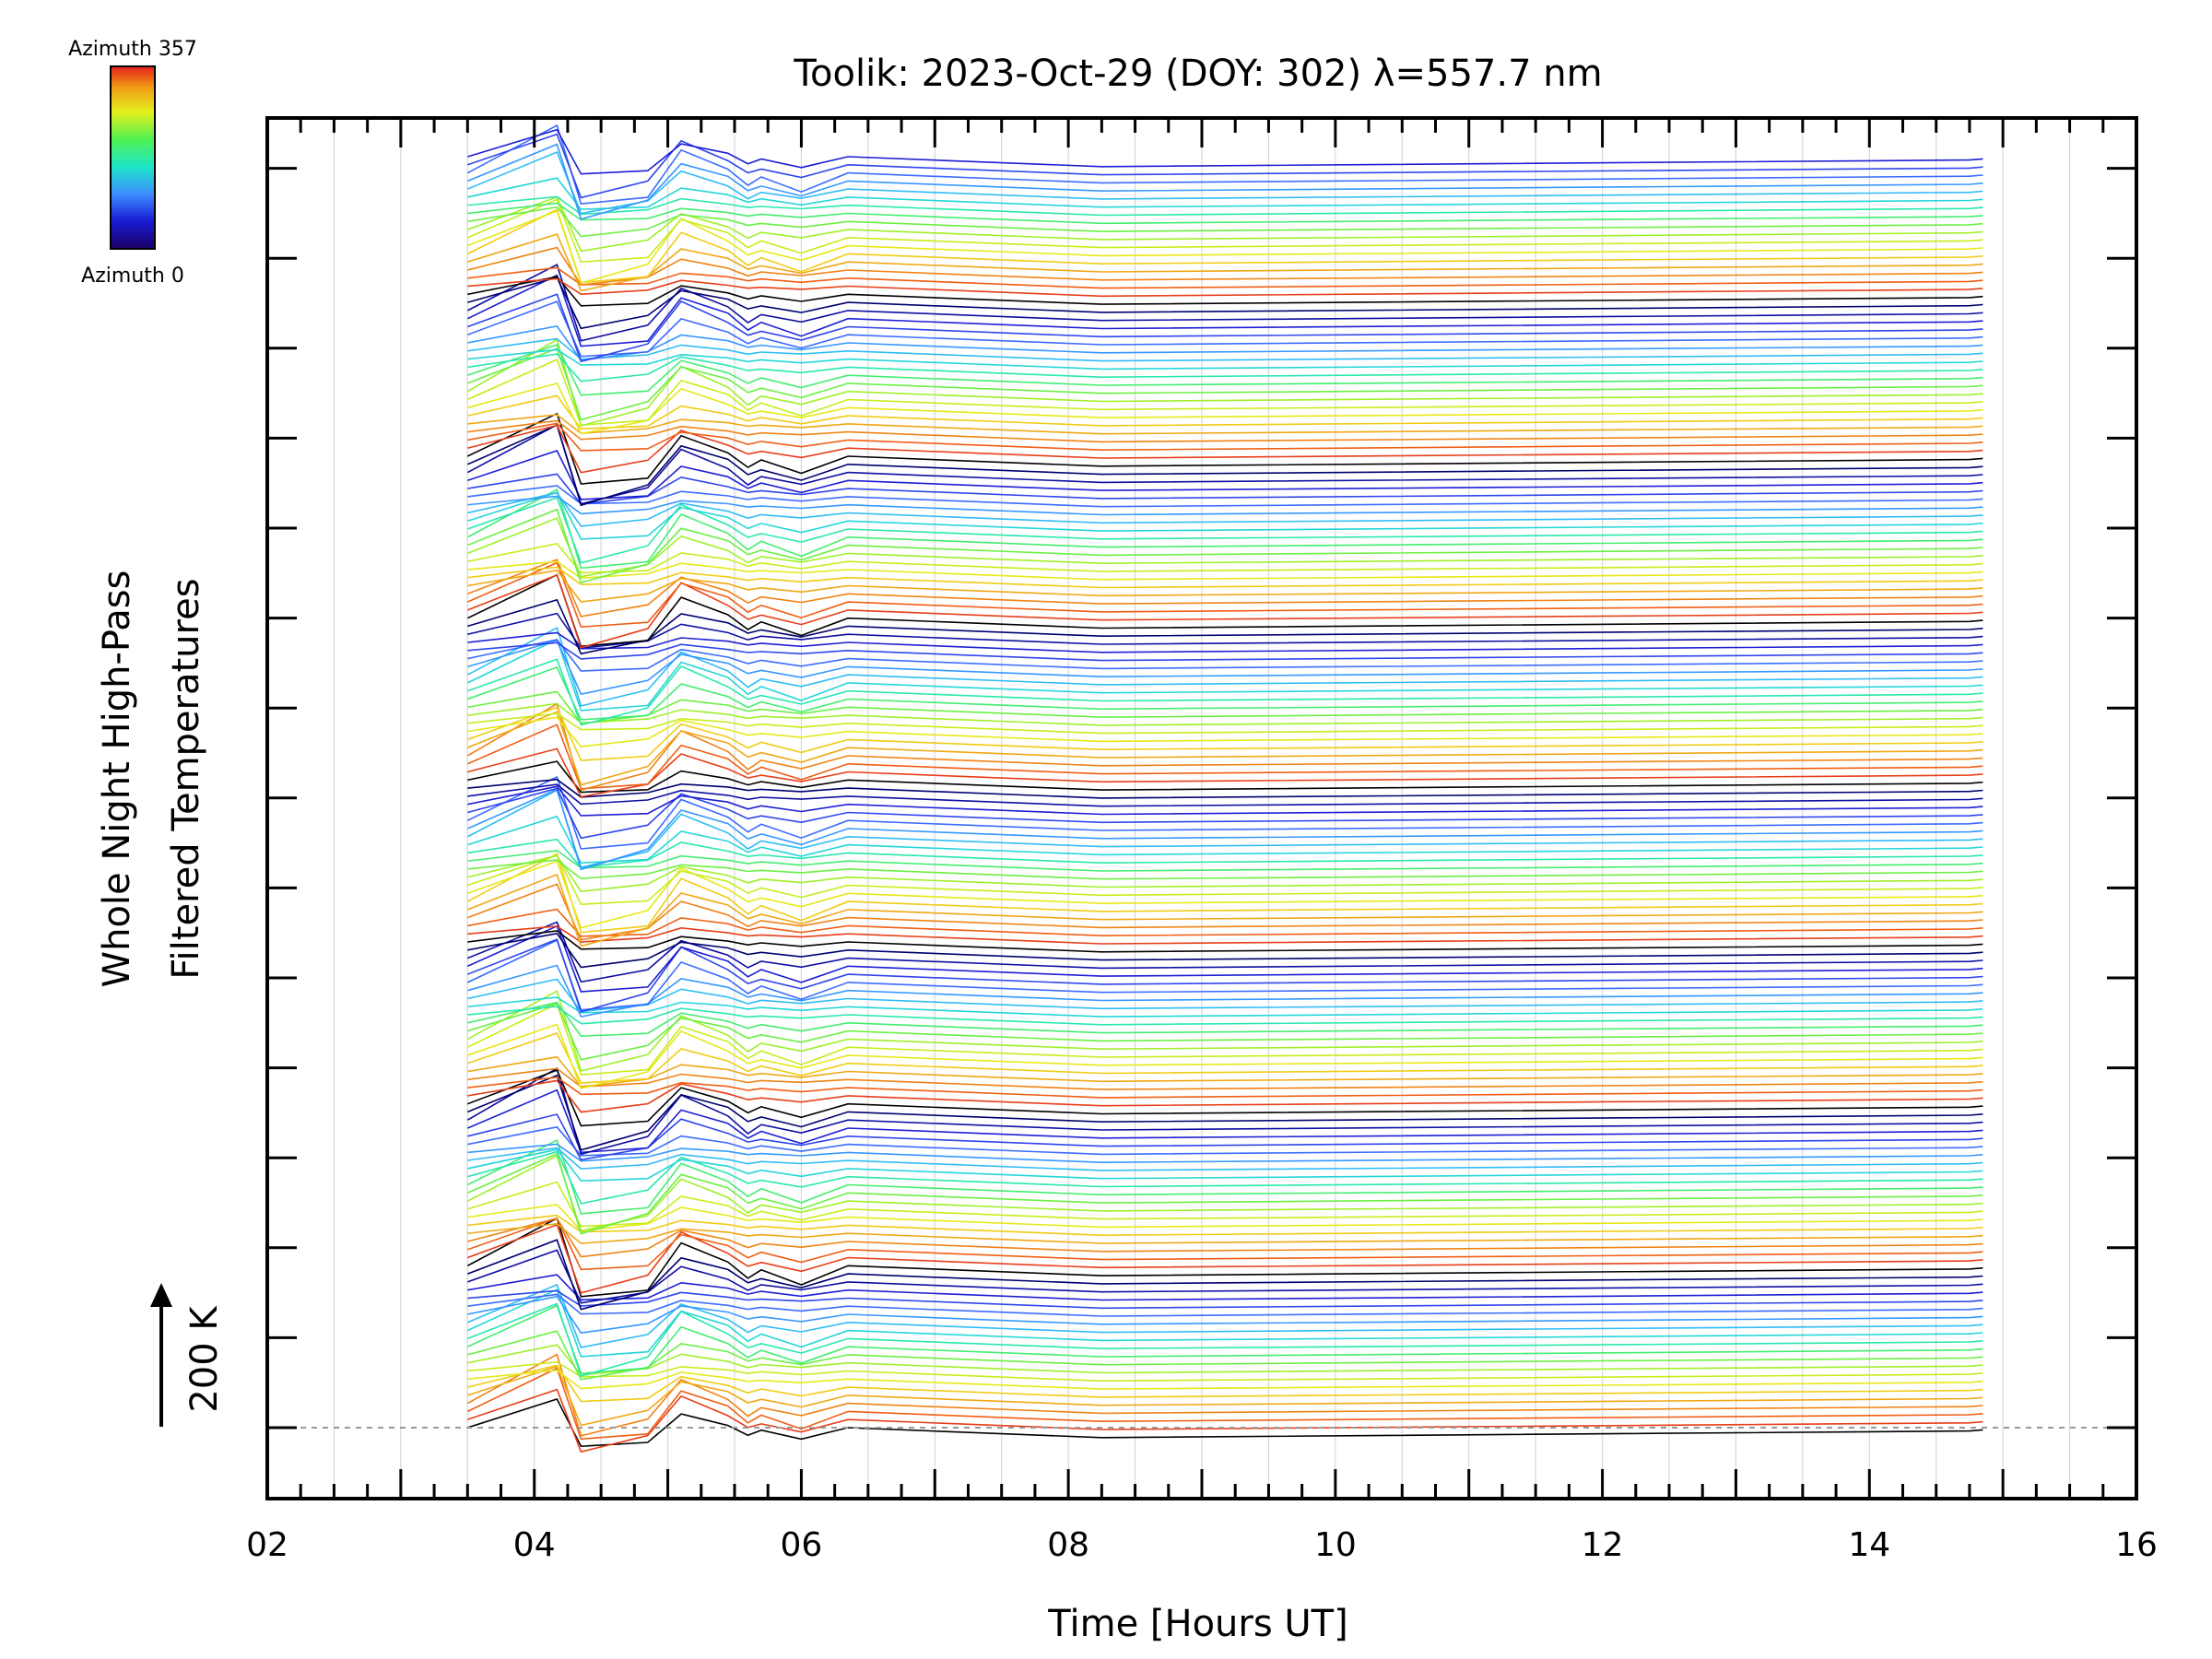 The width and height of the screenshot is (2212, 1659). What do you see at coordinates (267, 1545) in the screenshot?
I see `x-tick-label: 02` at bounding box center [267, 1545].